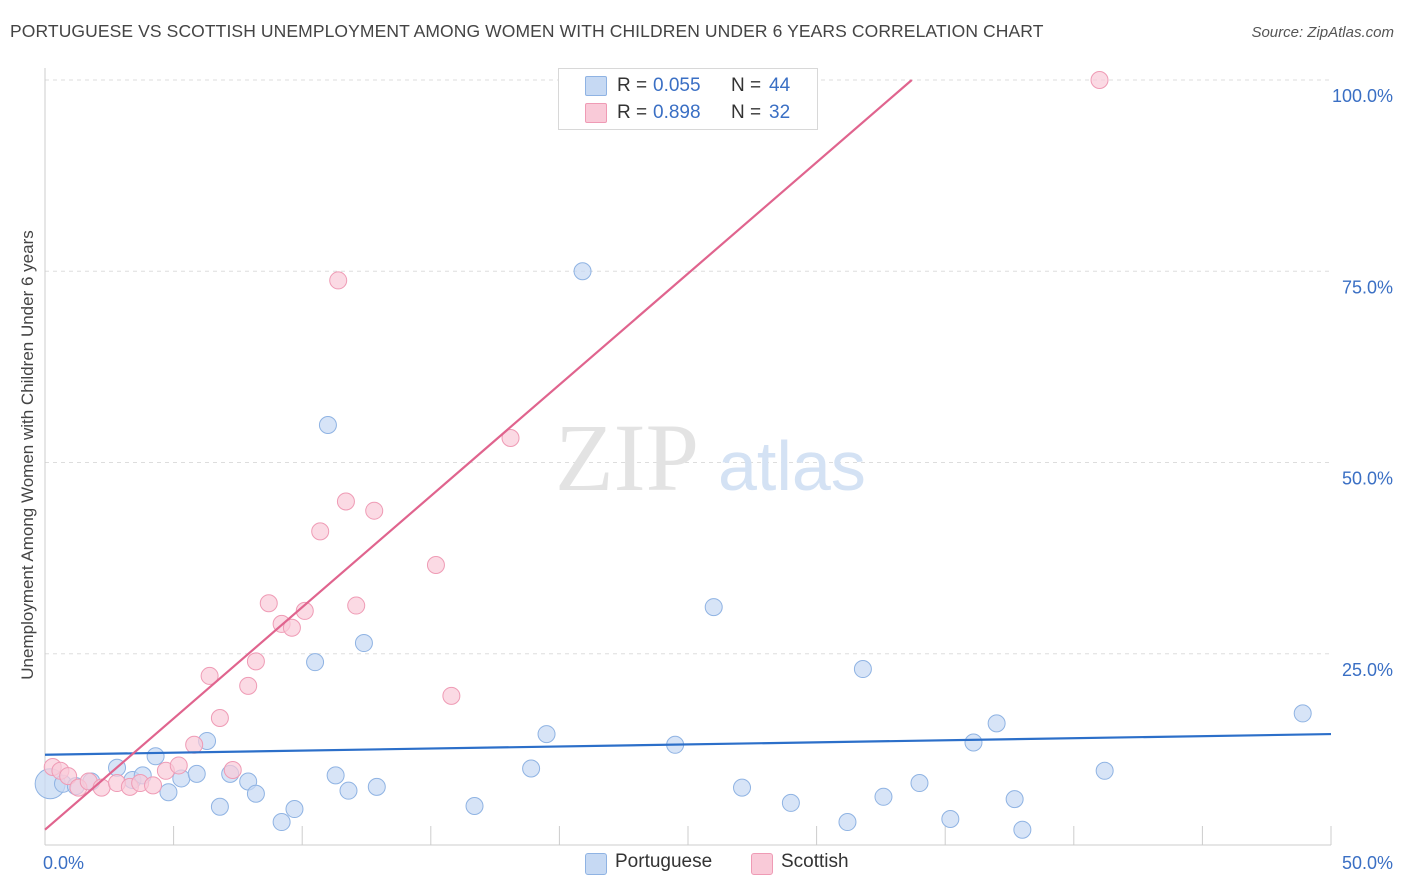  I want to click on y-tick-label: 100.0%, so click(1362, 96).